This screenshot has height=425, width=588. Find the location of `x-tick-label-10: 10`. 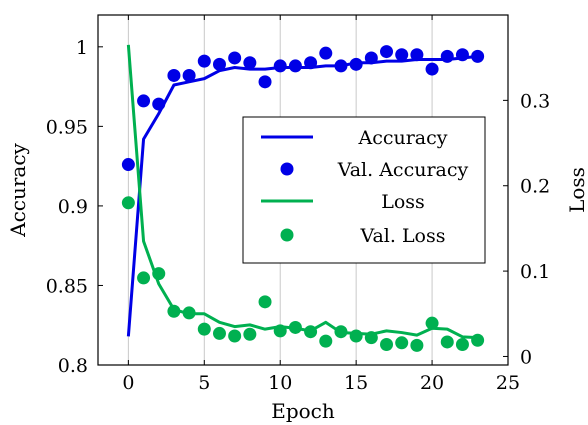

x-tick-label-10: 10 is located at coordinates (280, 383).